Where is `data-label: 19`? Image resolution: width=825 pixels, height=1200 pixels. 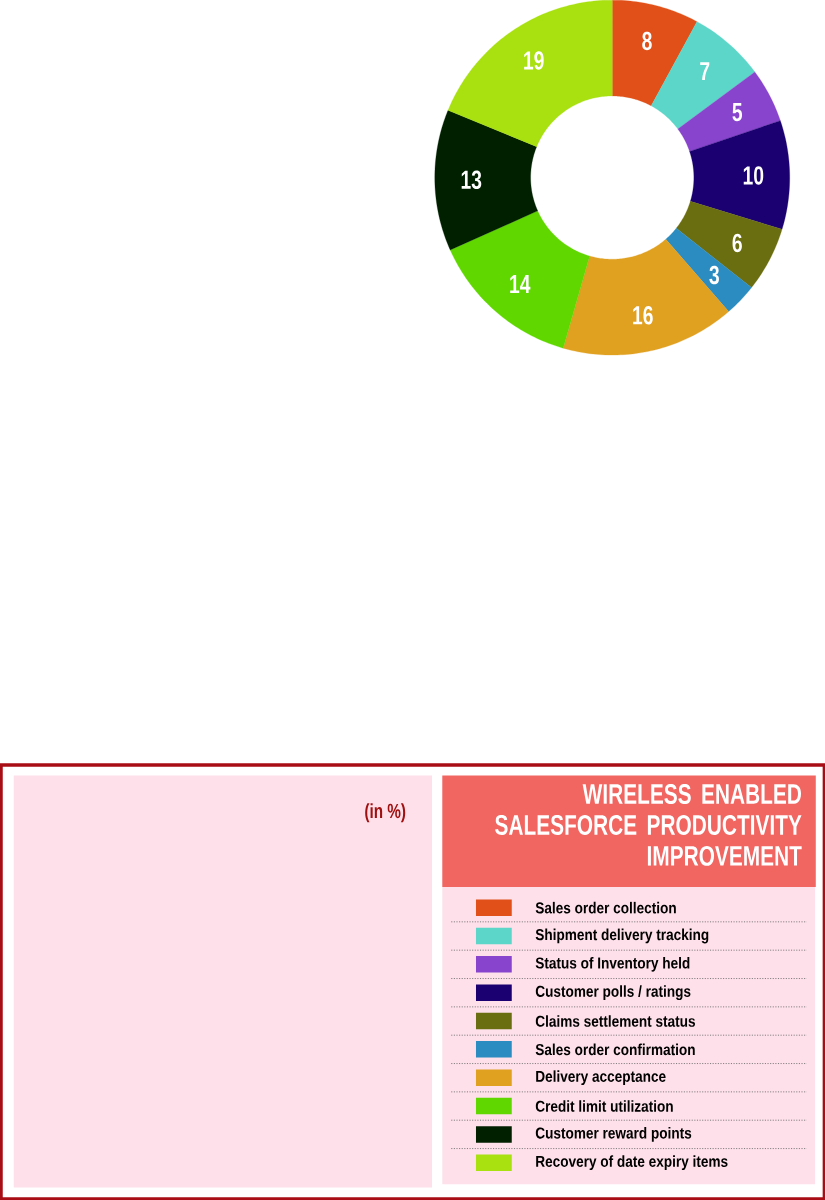
data-label: 19 is located at coordinates (533, 60).